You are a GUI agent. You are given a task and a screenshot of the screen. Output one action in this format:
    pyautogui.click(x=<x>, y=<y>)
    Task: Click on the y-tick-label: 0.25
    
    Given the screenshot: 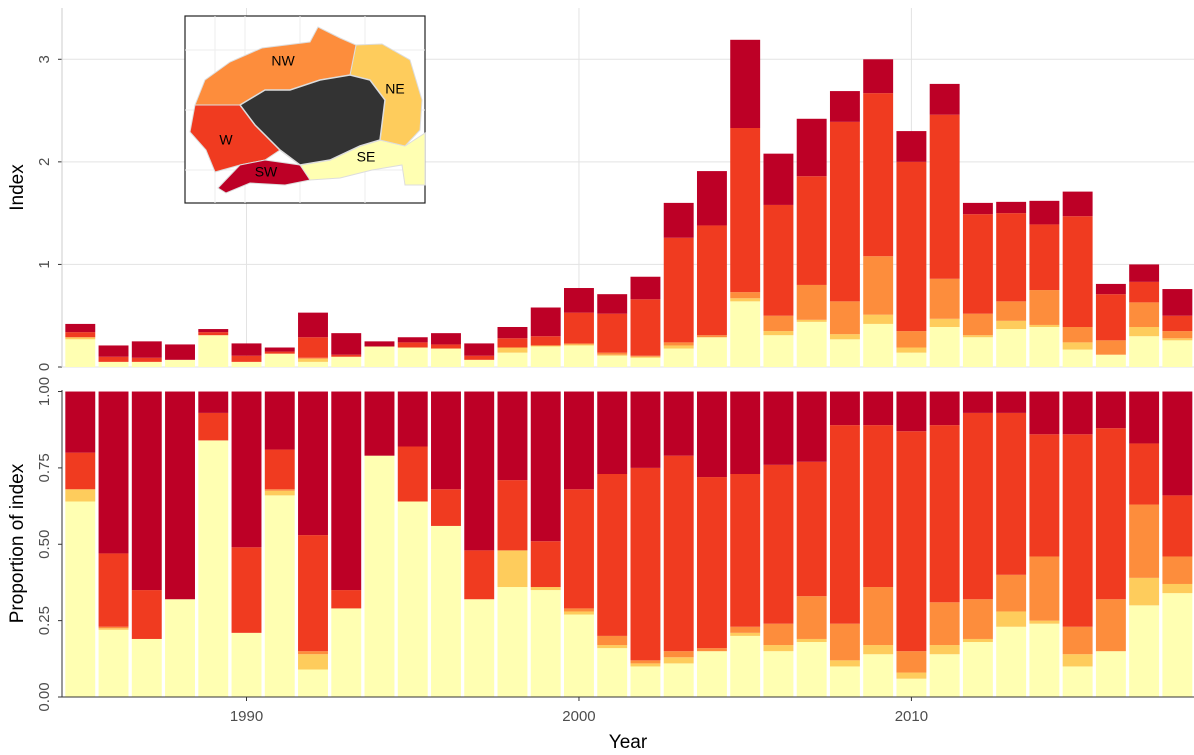 What is the action you would take?
    pyautogui.click(x=44, y=620)
    